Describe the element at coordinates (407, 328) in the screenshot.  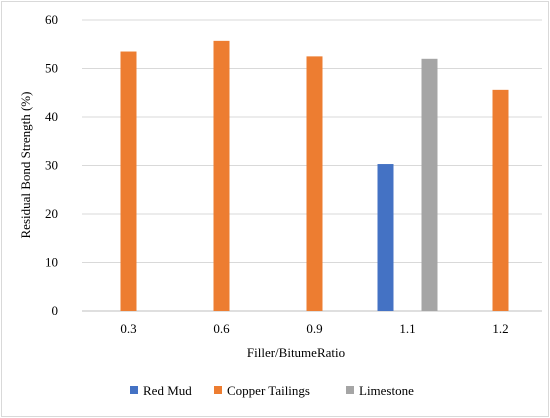
I see `x-tick-label: 1.1` at that location.